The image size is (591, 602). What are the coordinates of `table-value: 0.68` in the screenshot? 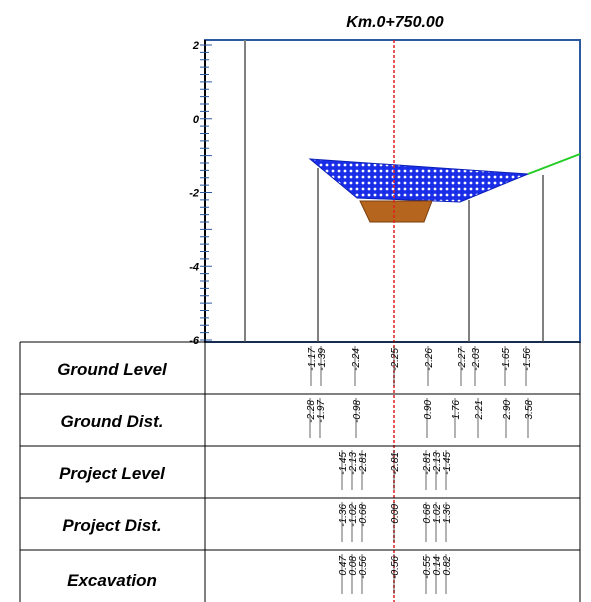 It's located at (427, 514).